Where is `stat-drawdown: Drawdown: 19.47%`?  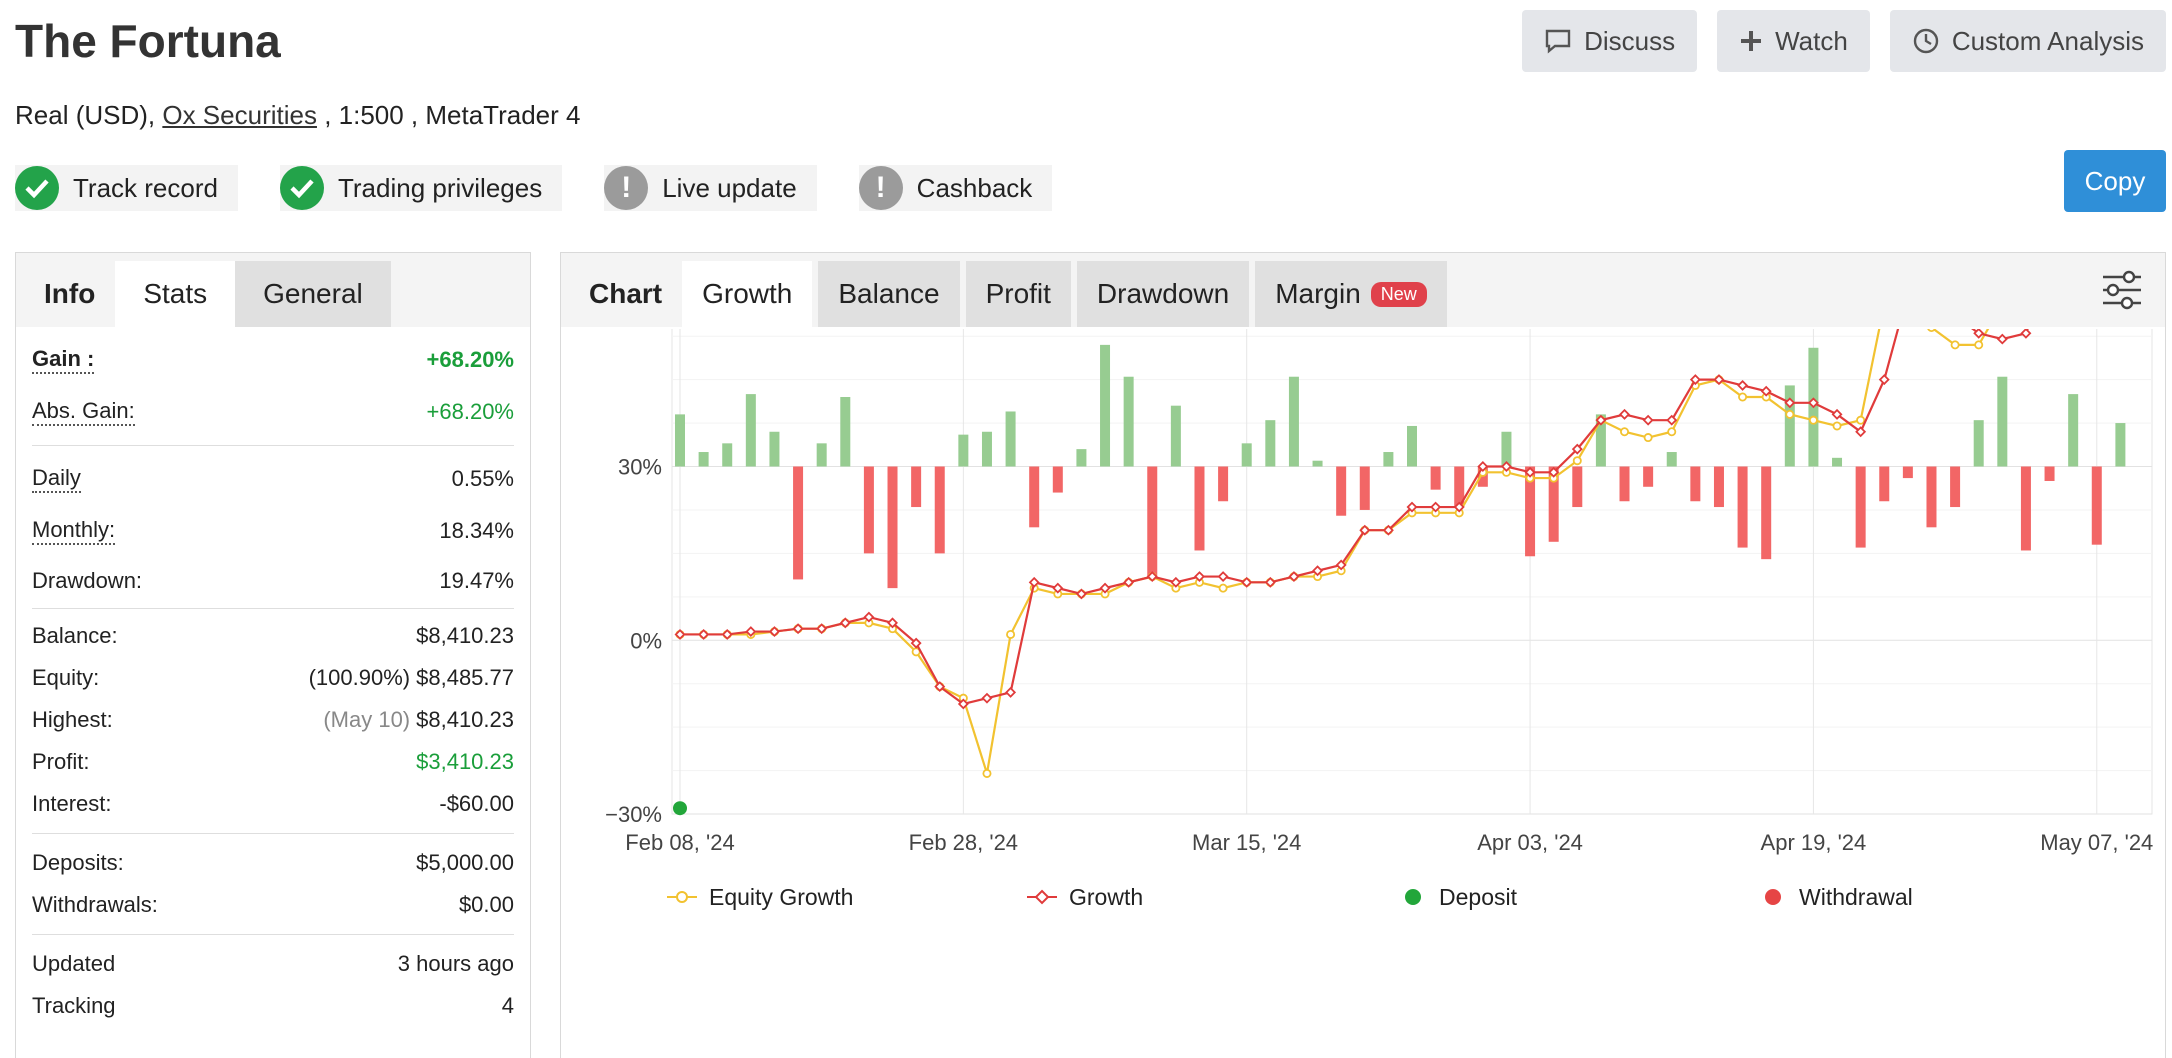 stat-drawdown: Drawdown: 19.47% is located at coordinates (273, 580).